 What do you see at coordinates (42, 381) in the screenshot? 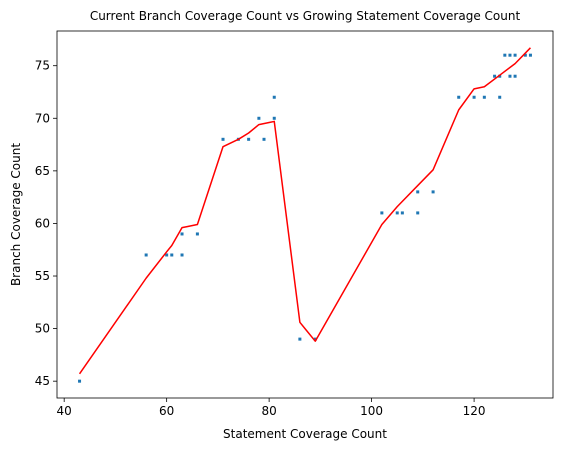
I see `y-tick-label: 45` at bounding box center [42, 381].